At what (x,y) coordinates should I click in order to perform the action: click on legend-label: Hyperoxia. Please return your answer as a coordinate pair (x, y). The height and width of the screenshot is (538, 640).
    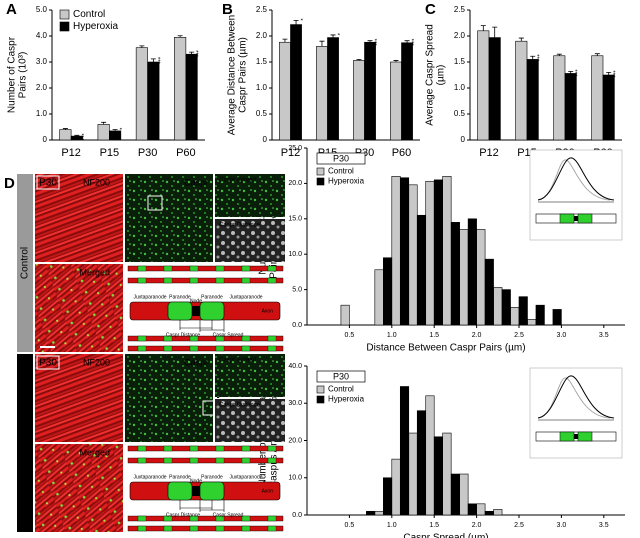
    Looking at the image, I should click on (95, 26).